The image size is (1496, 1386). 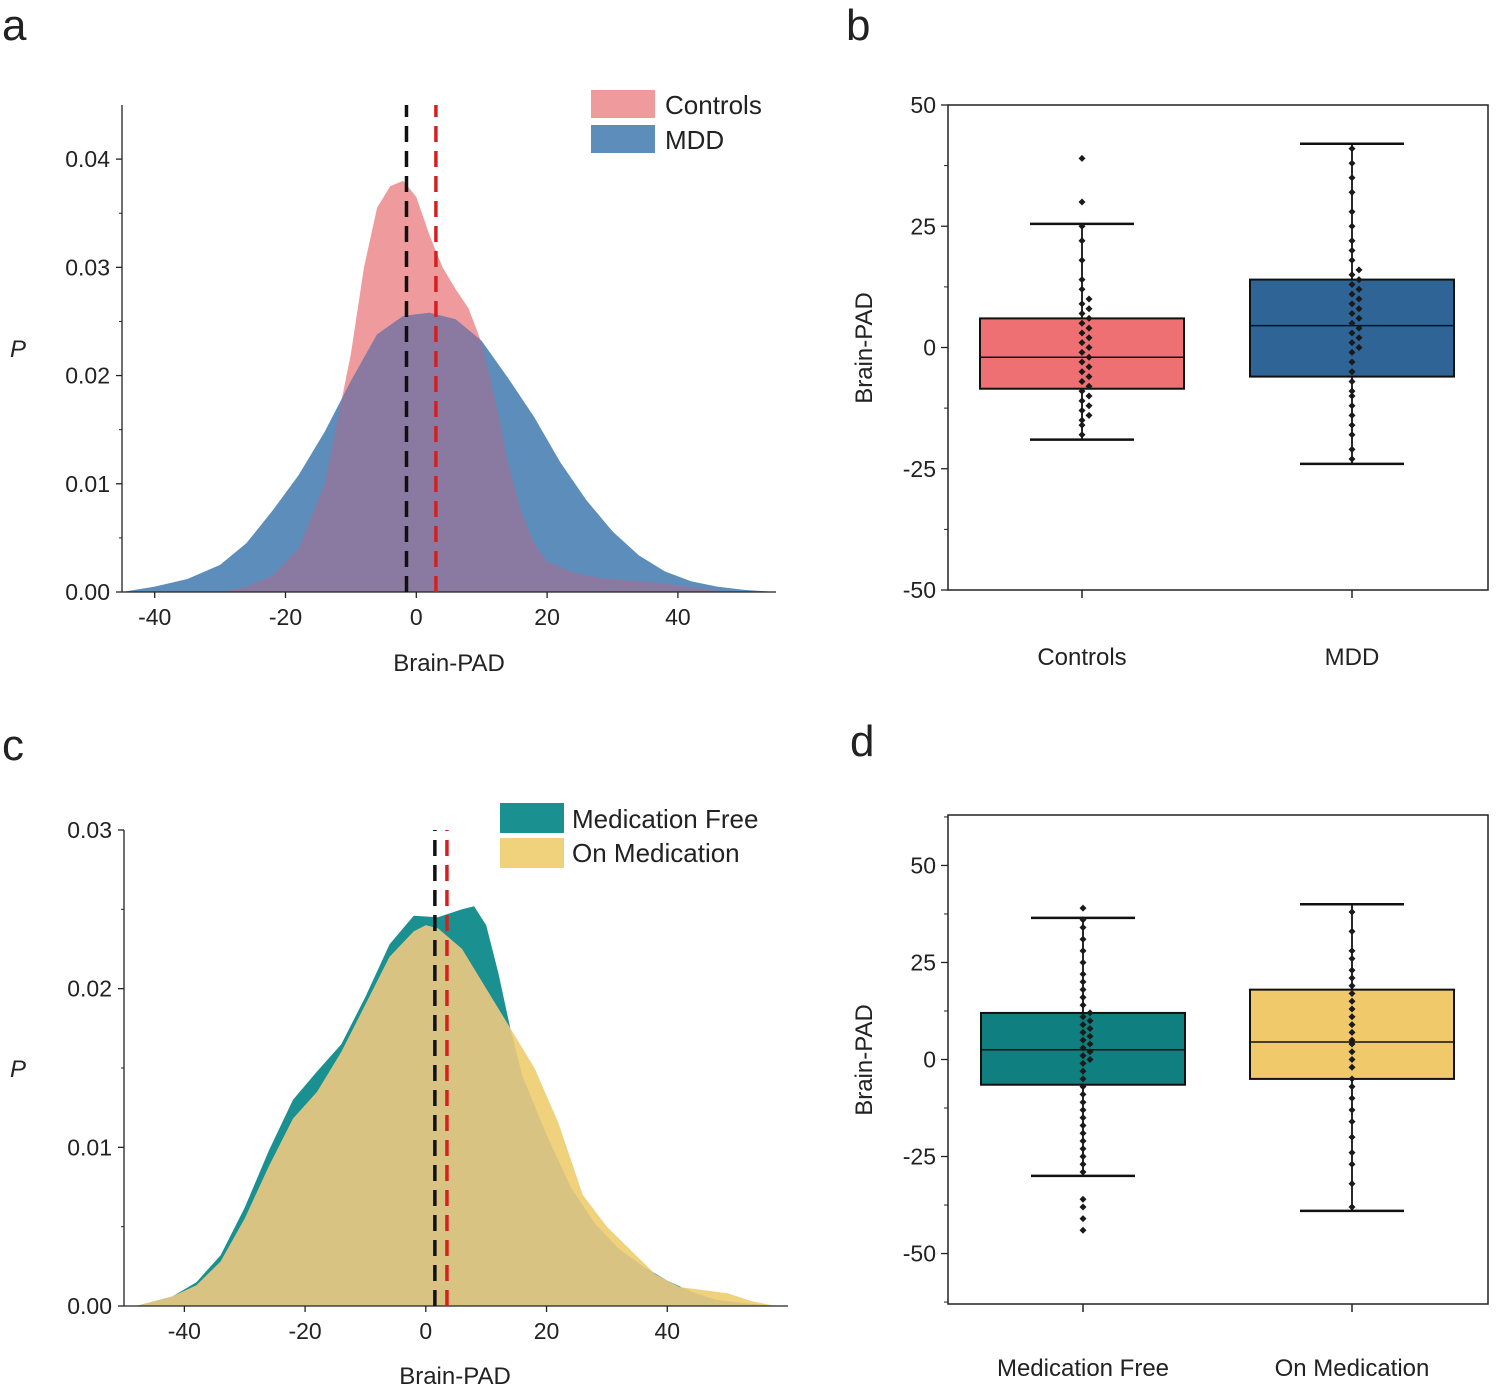 What do you see at coordinates (862, 741) in the screenshot?
I see `panel-label-d: d` at bounding box center [862, 741].